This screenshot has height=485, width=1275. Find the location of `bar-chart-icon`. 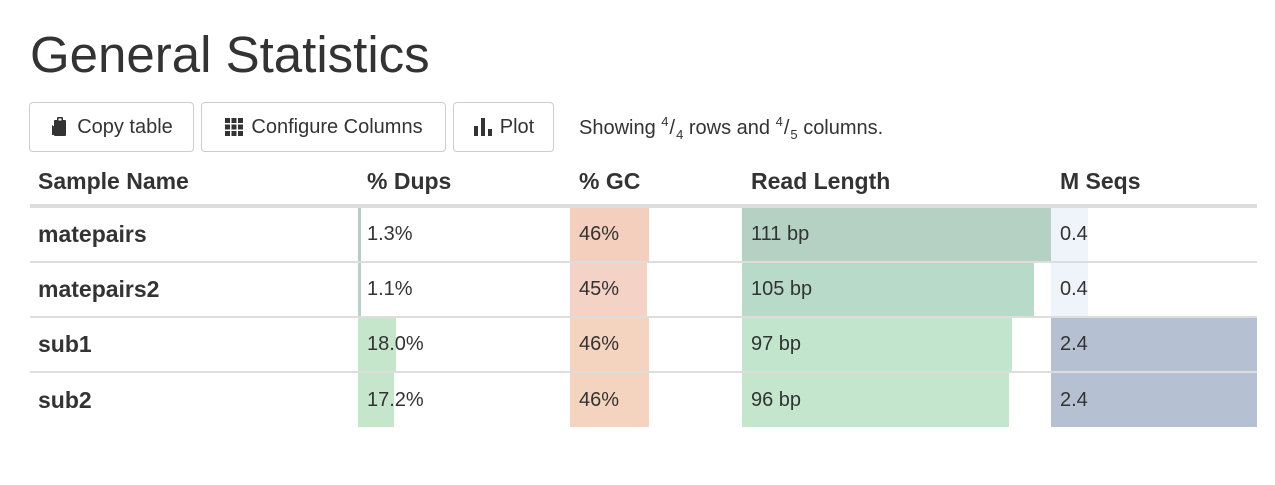

bar-chart-icon is located at coordinates (483, 127).